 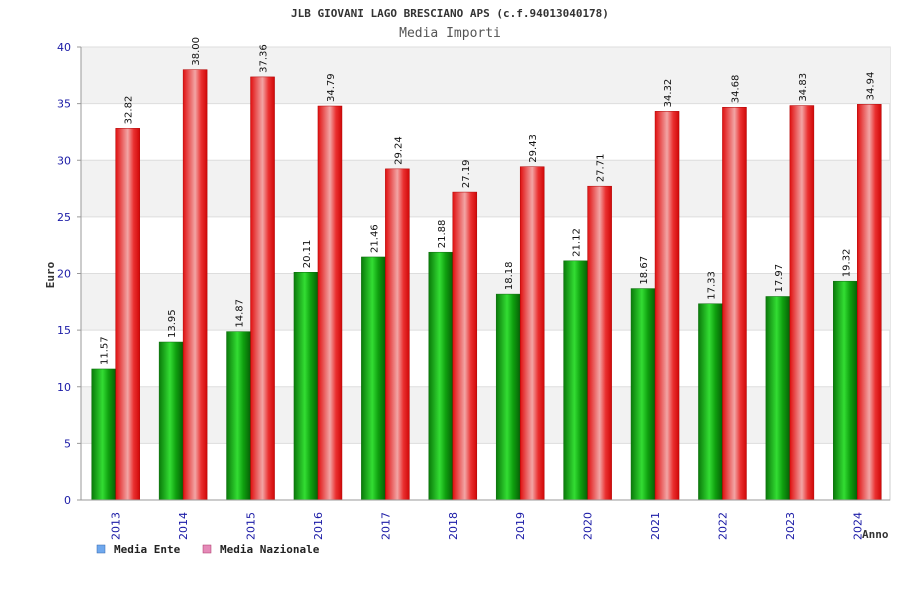 I want to click on legend-label-media-nazionale: Media Nazionale, so click(x=270, y=549).